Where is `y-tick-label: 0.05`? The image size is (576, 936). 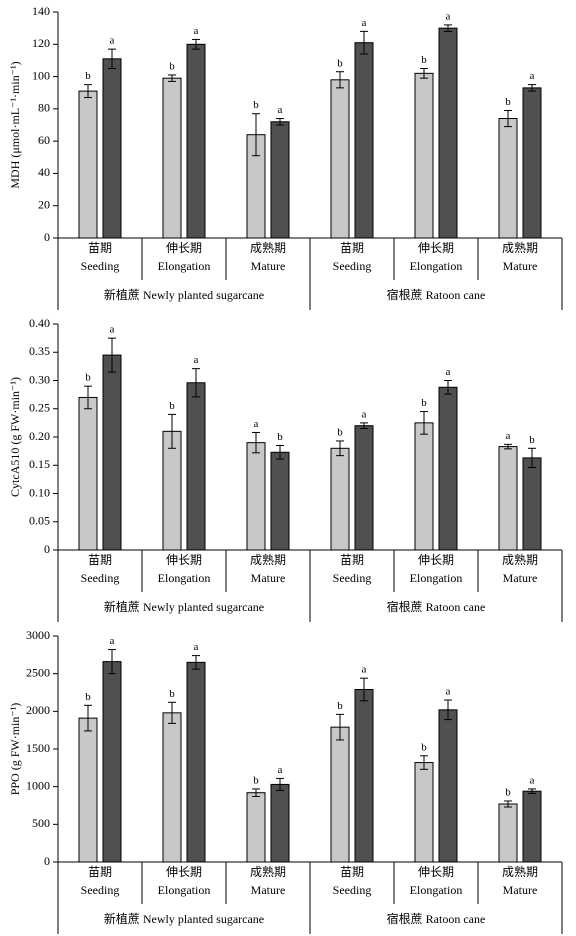 y-tick-label: 0.05 is located at coordinates (39, 521).